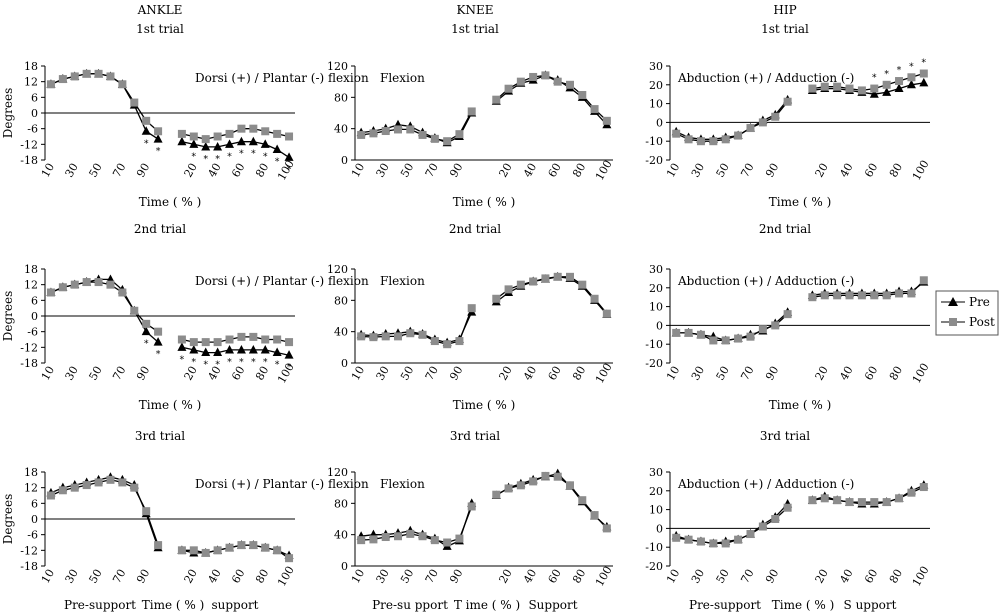 This screenshot has height=615, width=1000. Describe the element at coordinates (803, 605) in the screenshot. I see `x-axis-label: Time ( % )` at that location.